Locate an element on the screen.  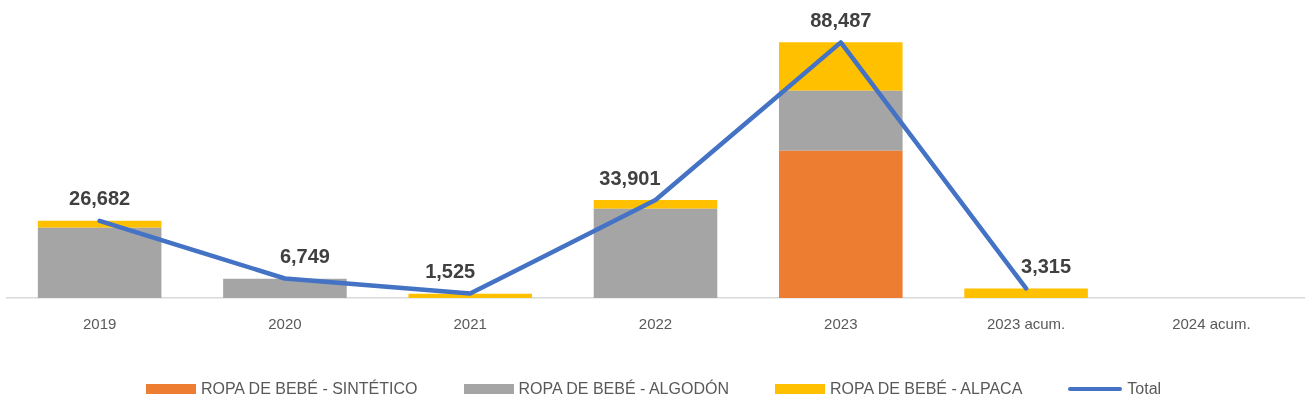
data-label: 26,682 is located at coordinates (100, 198).